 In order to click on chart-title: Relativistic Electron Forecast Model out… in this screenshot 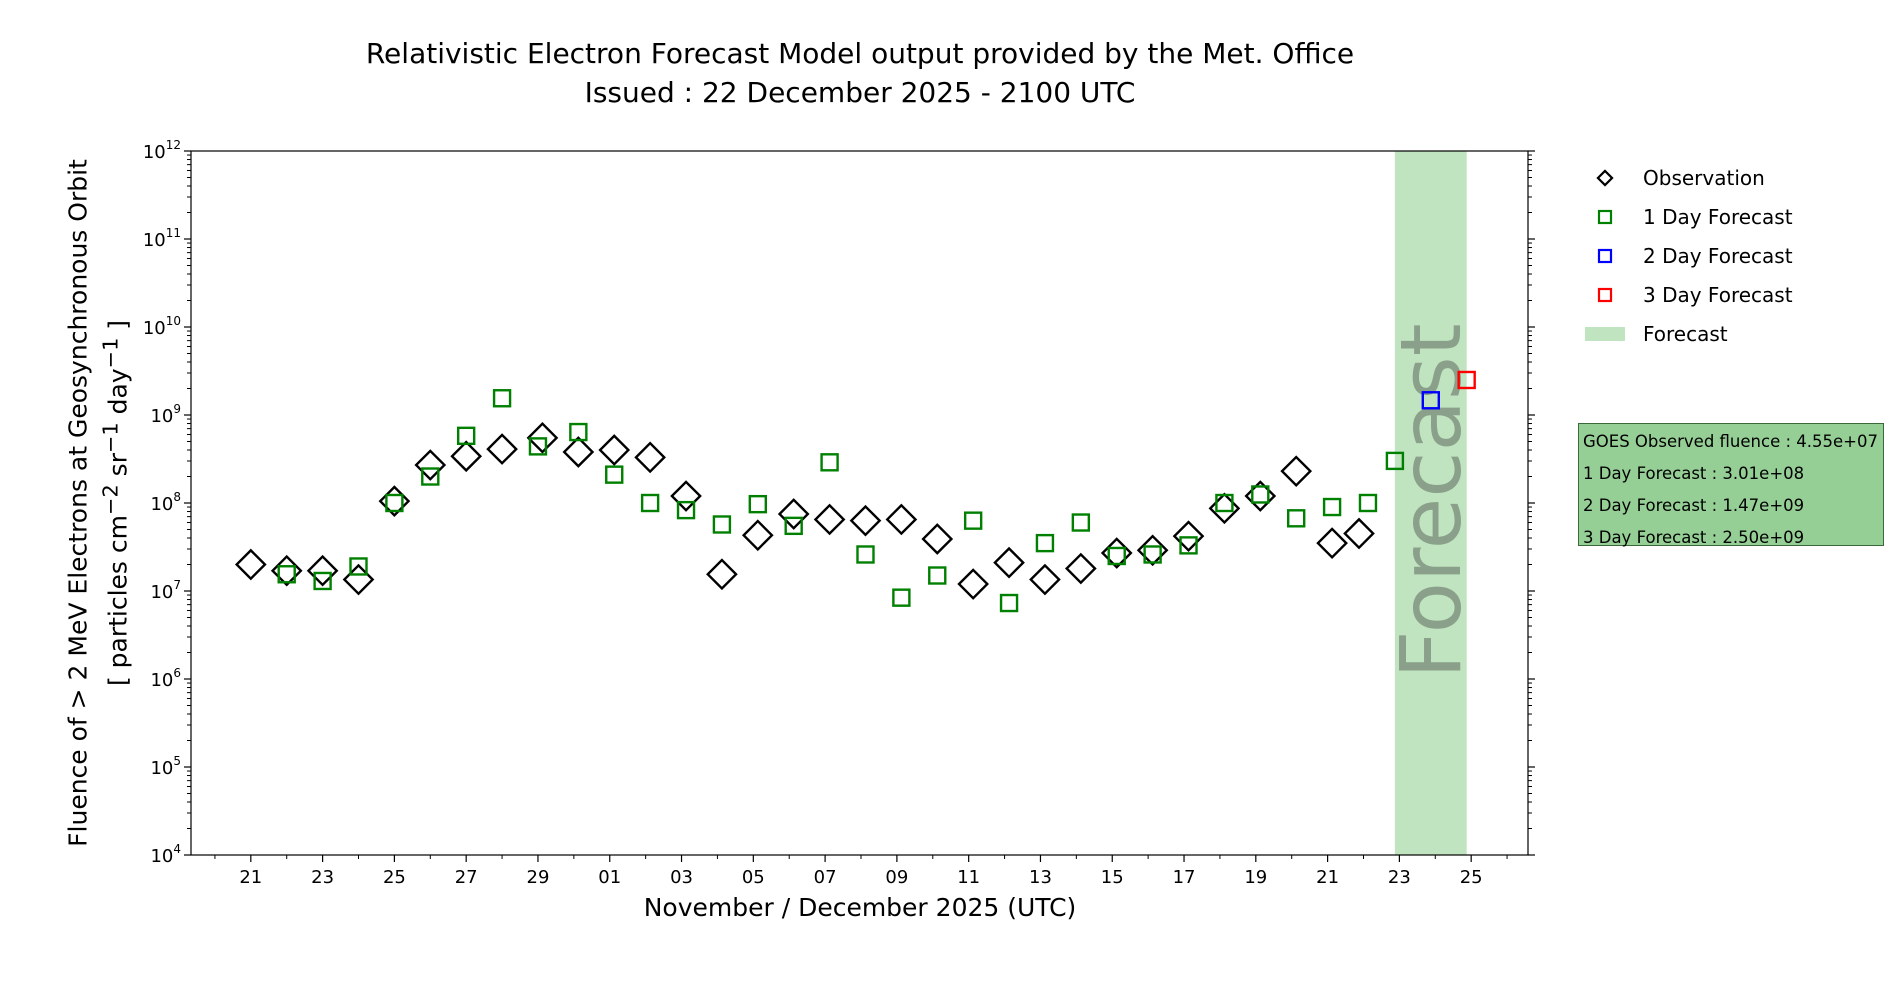, I will do `click(860, 53)`.